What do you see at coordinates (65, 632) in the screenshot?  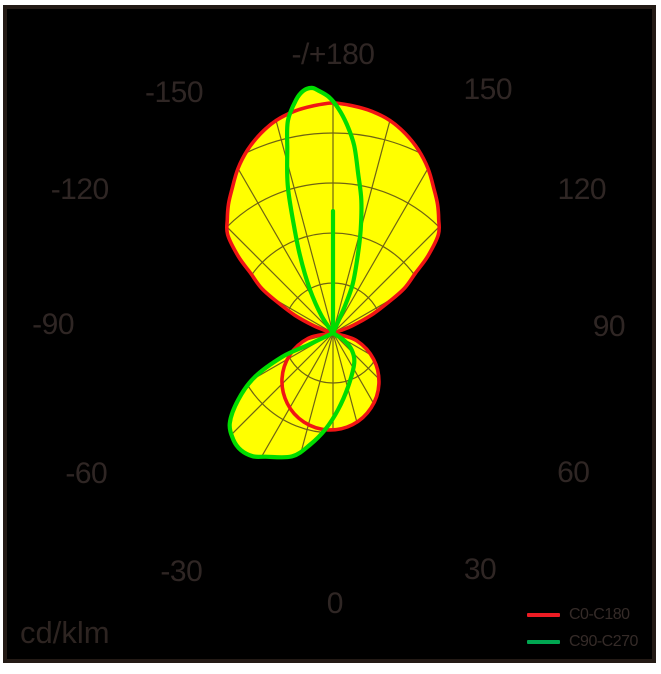 I see `unit-label: cd/klm` at bounding box center [65, 632].